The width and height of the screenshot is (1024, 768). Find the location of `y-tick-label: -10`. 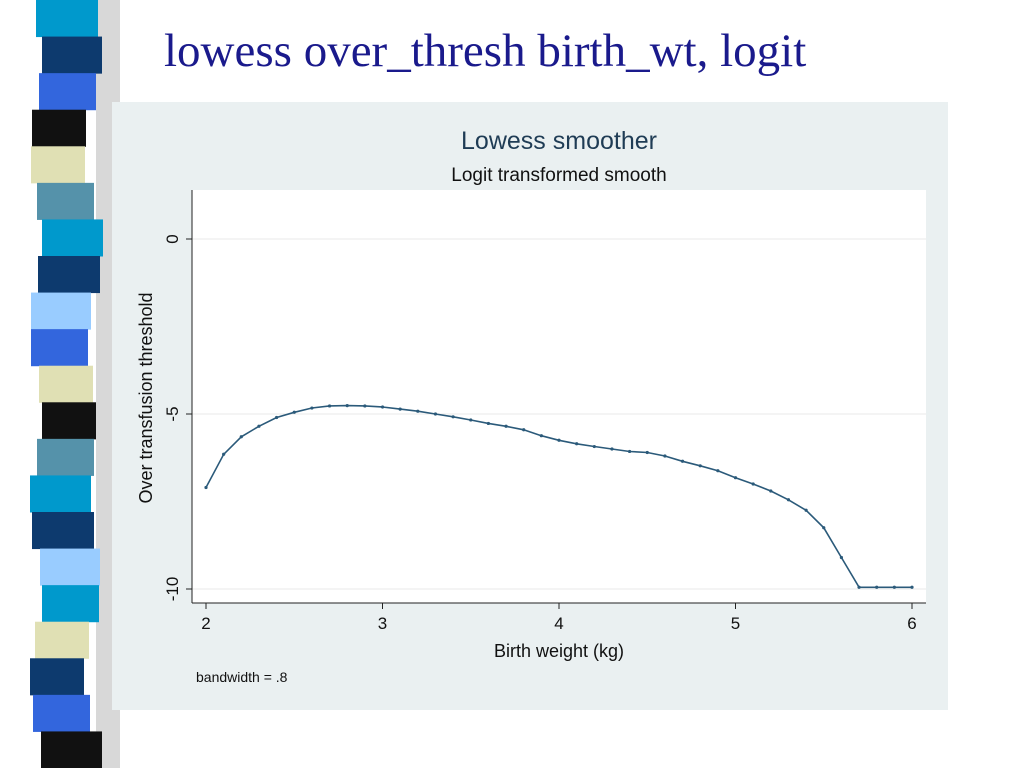

y-tick-label: -10 is located at coordinates (172, 589).